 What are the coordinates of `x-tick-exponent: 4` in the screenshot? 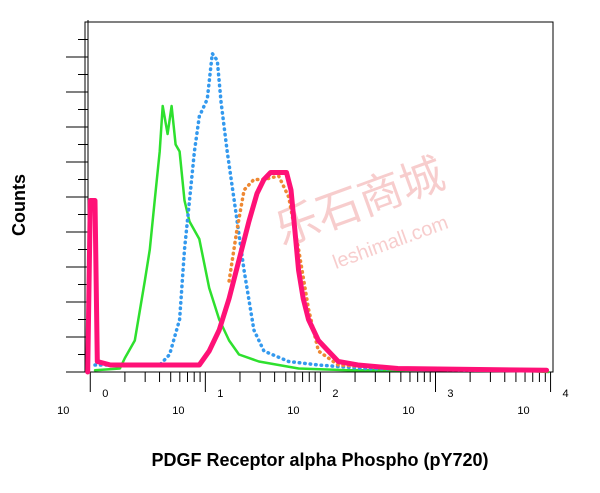 It's located at (565, 394).